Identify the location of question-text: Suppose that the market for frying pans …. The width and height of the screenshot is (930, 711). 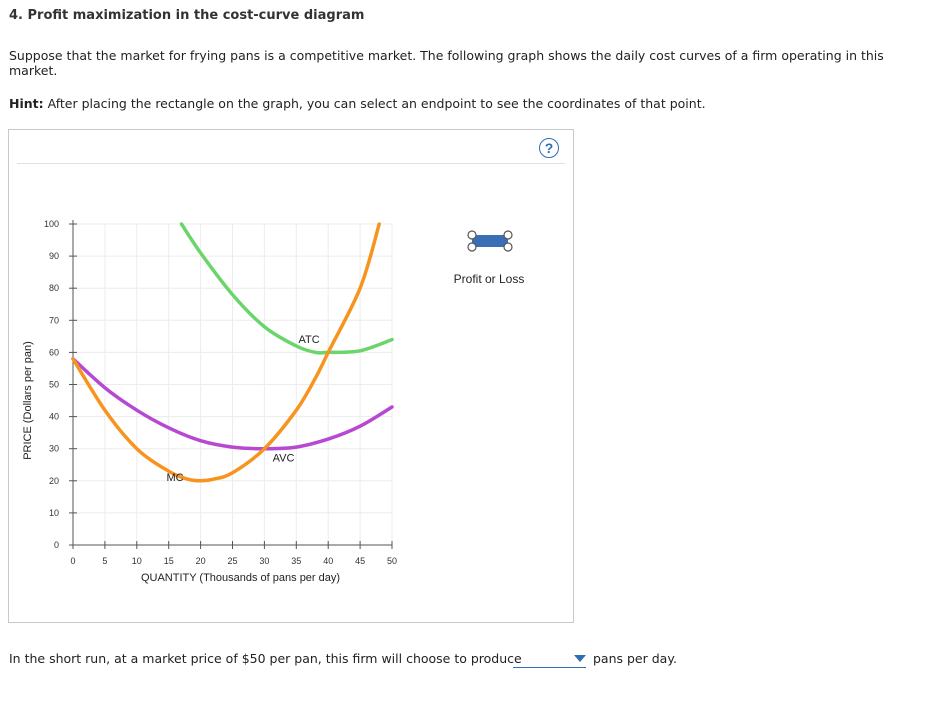
(446, 63).